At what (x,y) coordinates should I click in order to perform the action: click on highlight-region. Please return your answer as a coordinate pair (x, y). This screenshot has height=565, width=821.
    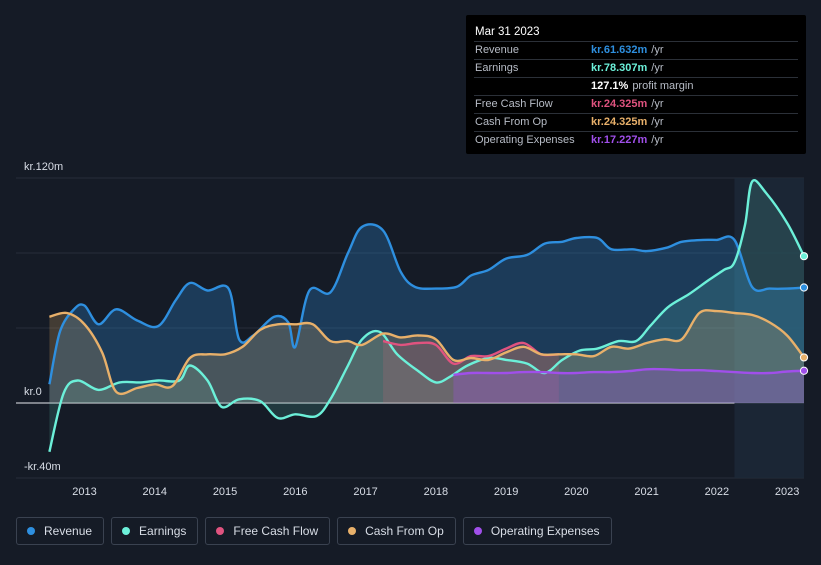
    Looking at the image, I should click on (769, 328).